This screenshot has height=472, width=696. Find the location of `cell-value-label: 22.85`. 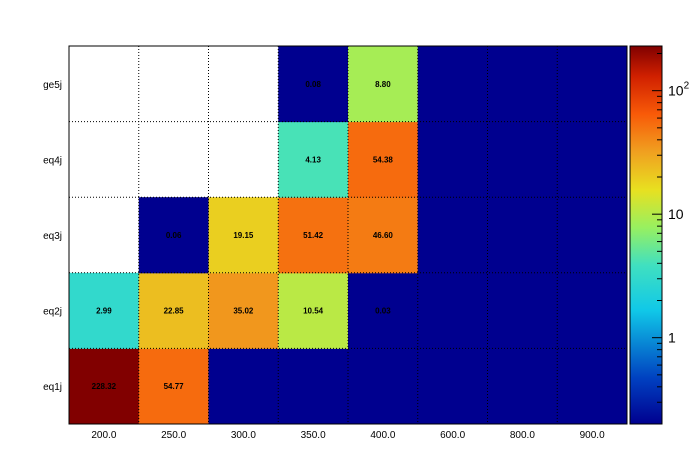

cell-value-label: 22.85 is located at coordinates (174, 311).